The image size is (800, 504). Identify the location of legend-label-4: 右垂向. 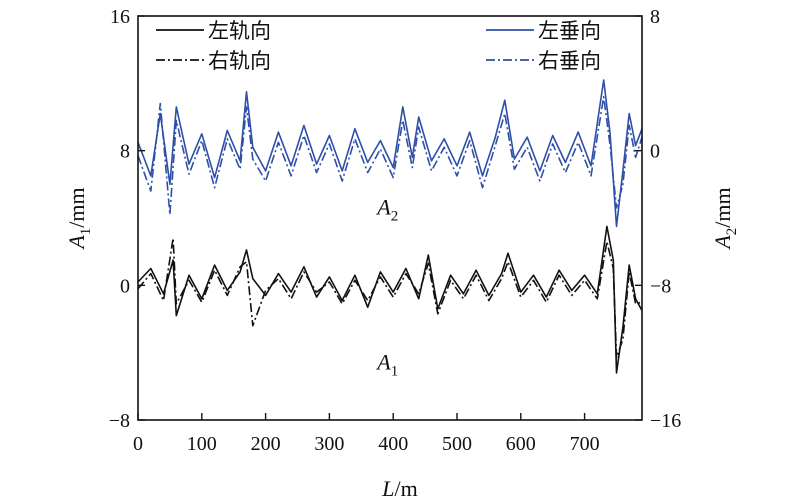
(569, 61).